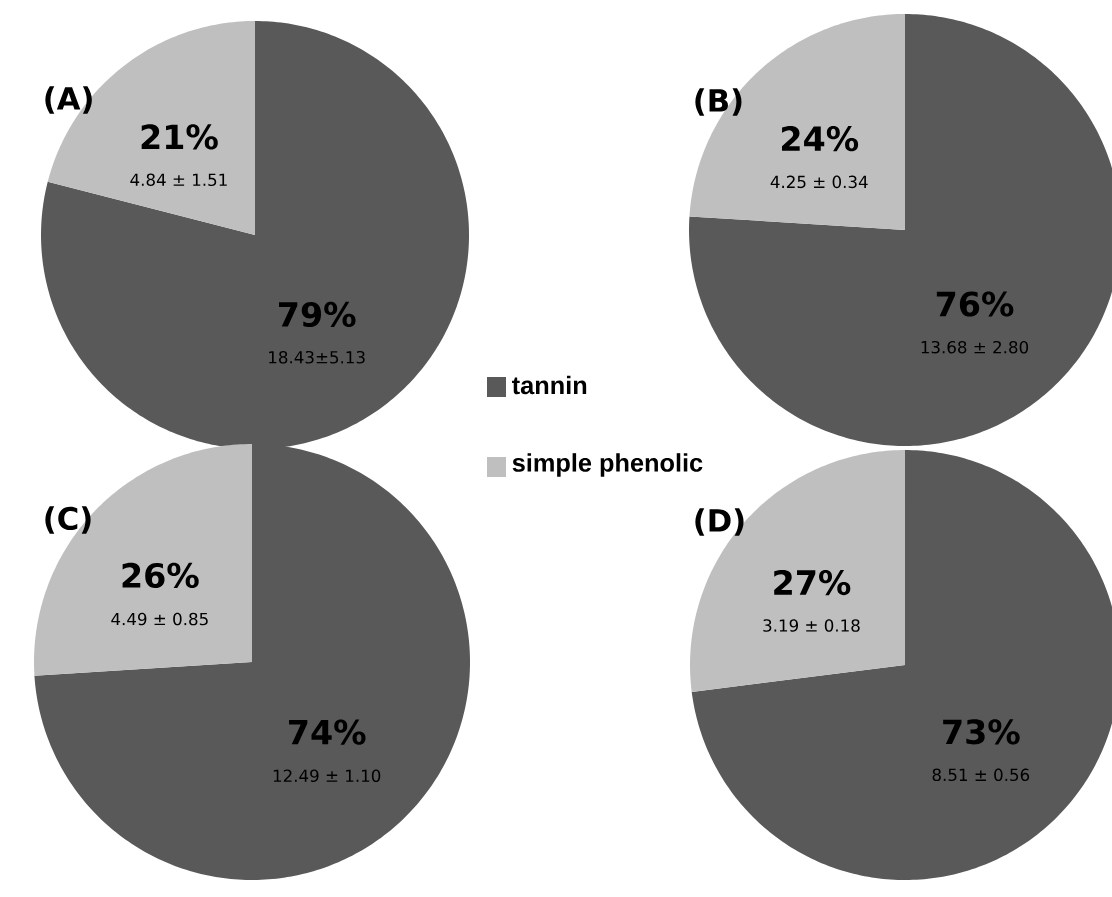  Describe the element at coordinates (159, 619) in the screenshot. I see `text: 4.49 ± 0.85` at that location.